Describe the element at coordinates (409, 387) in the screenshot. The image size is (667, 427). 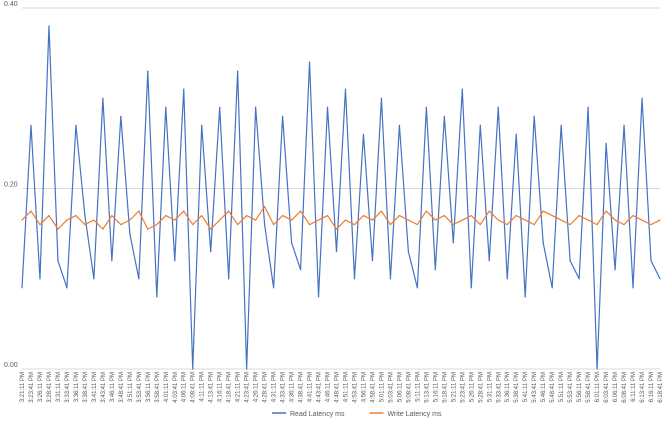
I see `x-tick-label: 5:08:41 PM` at that location.